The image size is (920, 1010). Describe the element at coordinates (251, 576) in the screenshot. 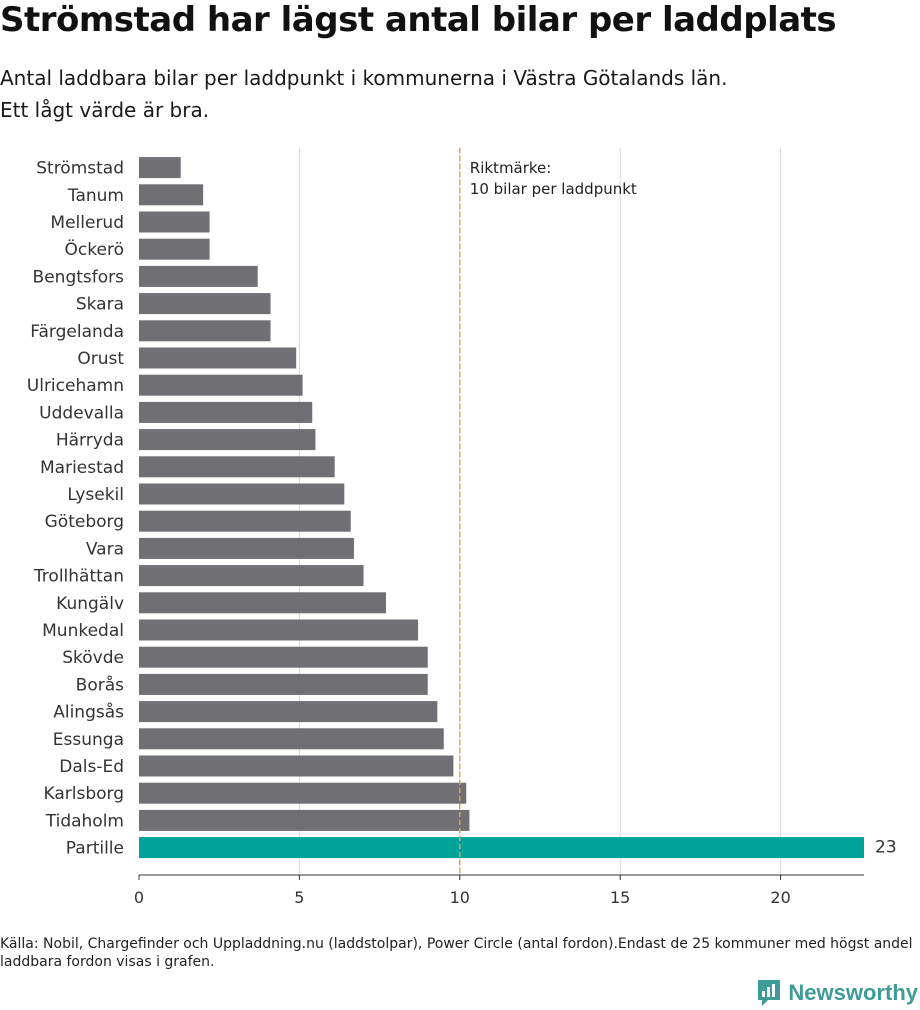

I see `bar-trollhättan` at that location.